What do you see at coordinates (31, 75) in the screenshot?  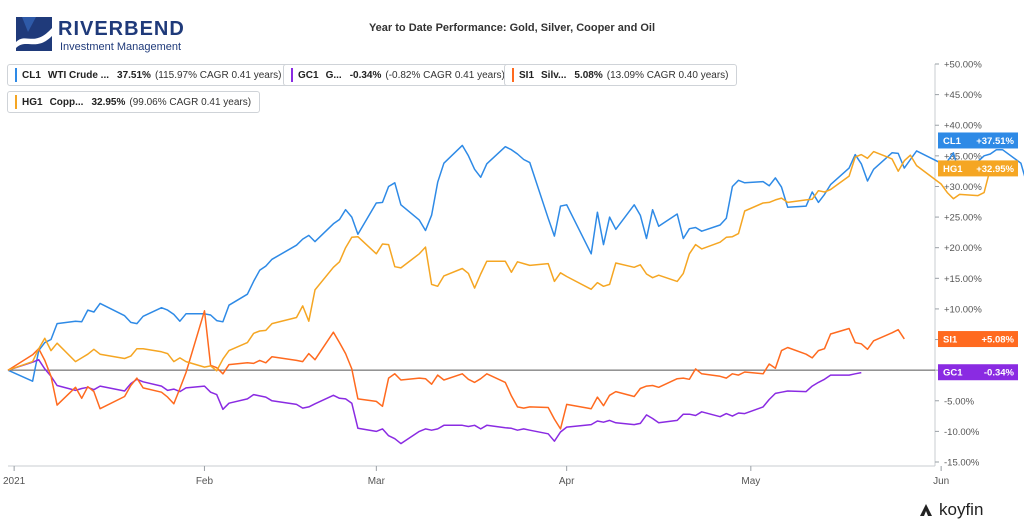 I see `legend-ticker: CL1` at bounding box center [31, 75].